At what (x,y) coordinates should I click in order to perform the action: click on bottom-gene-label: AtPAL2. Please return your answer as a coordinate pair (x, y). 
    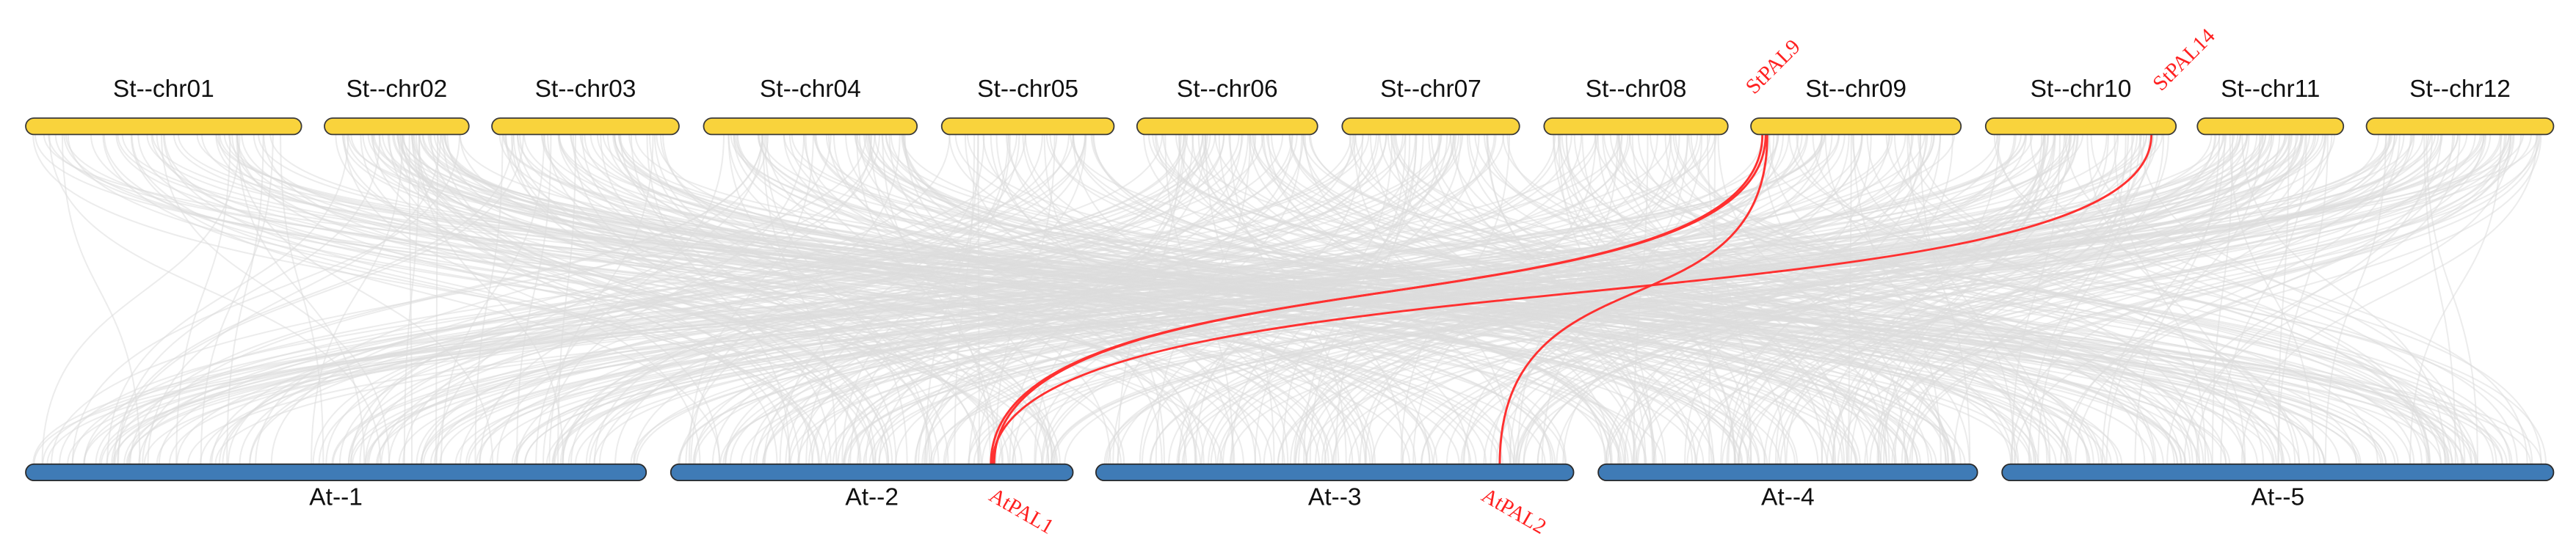
    Looking at the image, I should click on (1514, 511).